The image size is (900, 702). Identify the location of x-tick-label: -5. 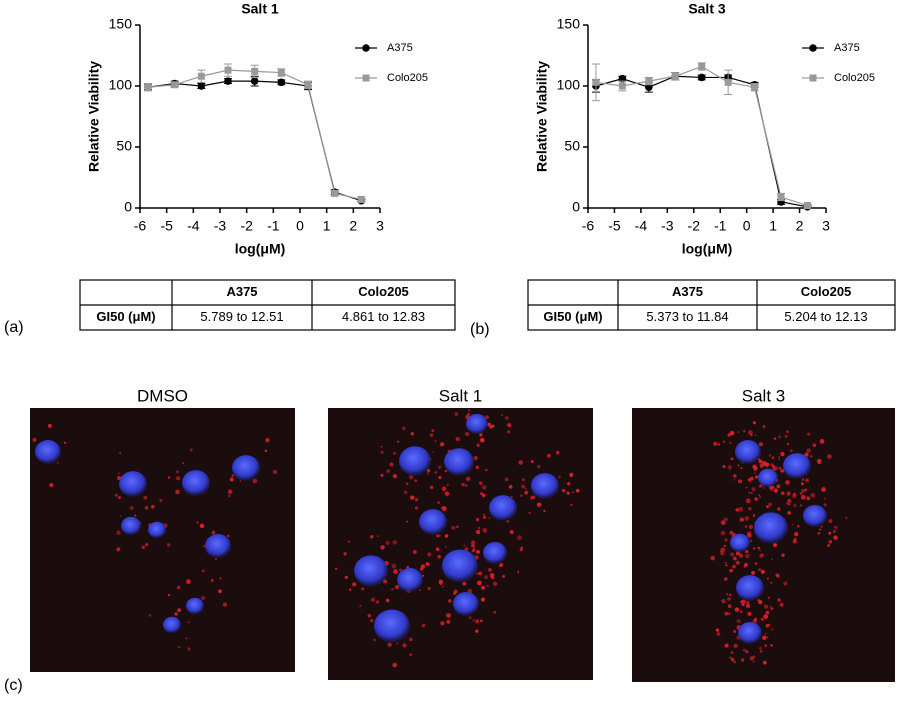
(614, 226).